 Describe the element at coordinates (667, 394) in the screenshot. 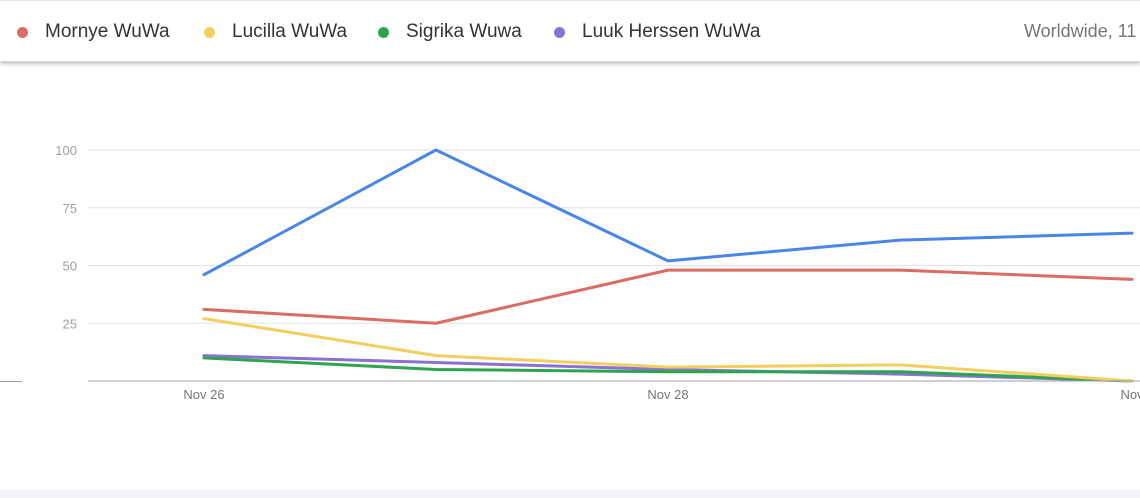

I see `x-tick-label: Nov 28` at that location.